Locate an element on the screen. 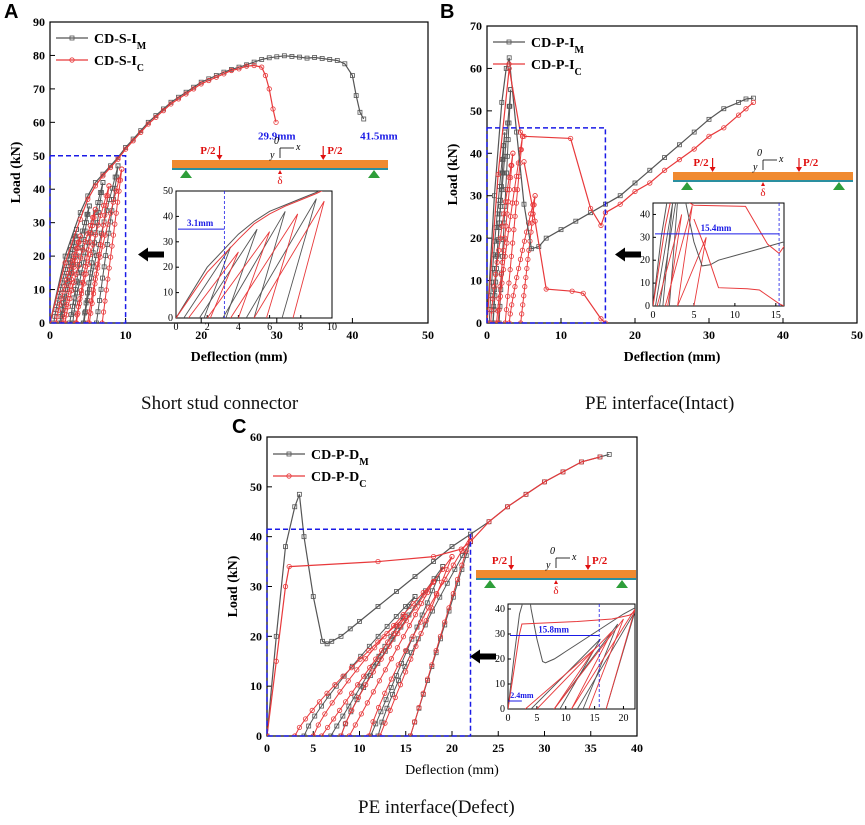  legend-marker is located at coordinates (509, 42).